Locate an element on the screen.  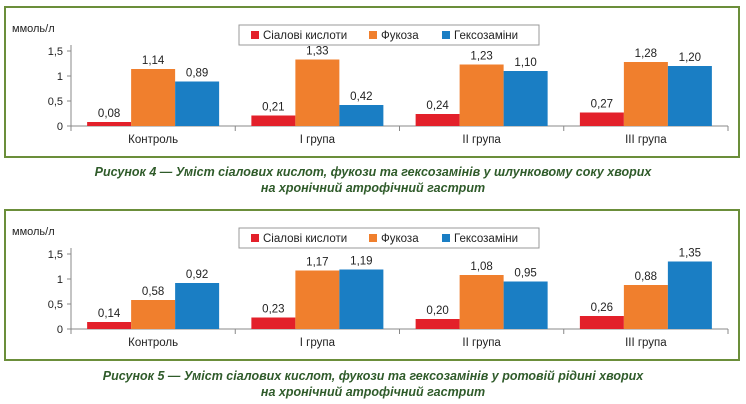
fig5-bar-fucose-control is located at coordinates (153, 314).